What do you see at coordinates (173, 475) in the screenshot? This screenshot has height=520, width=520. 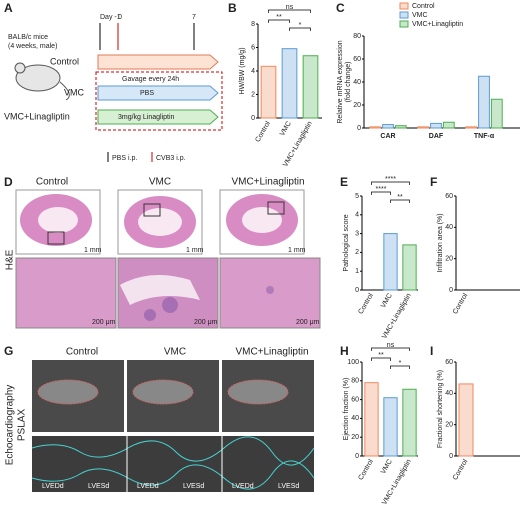 I see `m-mode-trace` at bounding box center [173, 475].